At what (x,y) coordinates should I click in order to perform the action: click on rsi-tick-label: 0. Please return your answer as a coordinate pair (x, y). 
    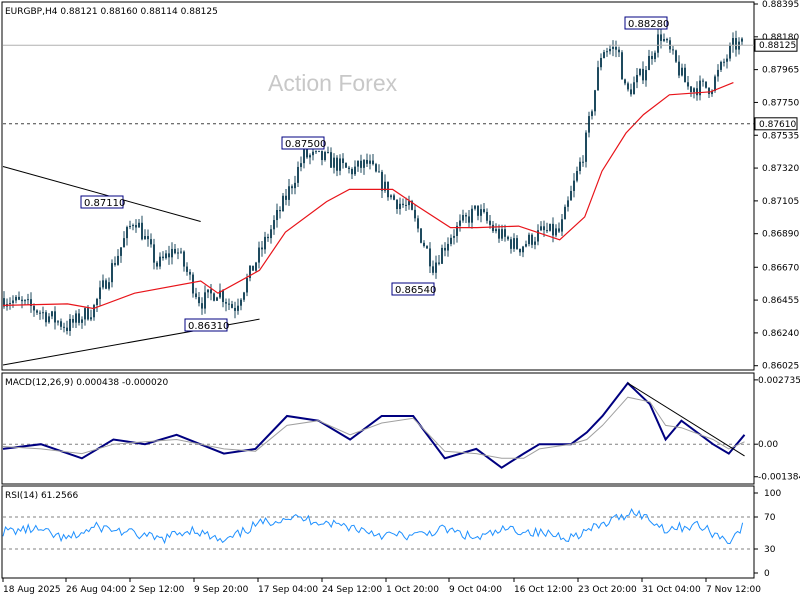
    Looking at the image, I should click on (767, 574).